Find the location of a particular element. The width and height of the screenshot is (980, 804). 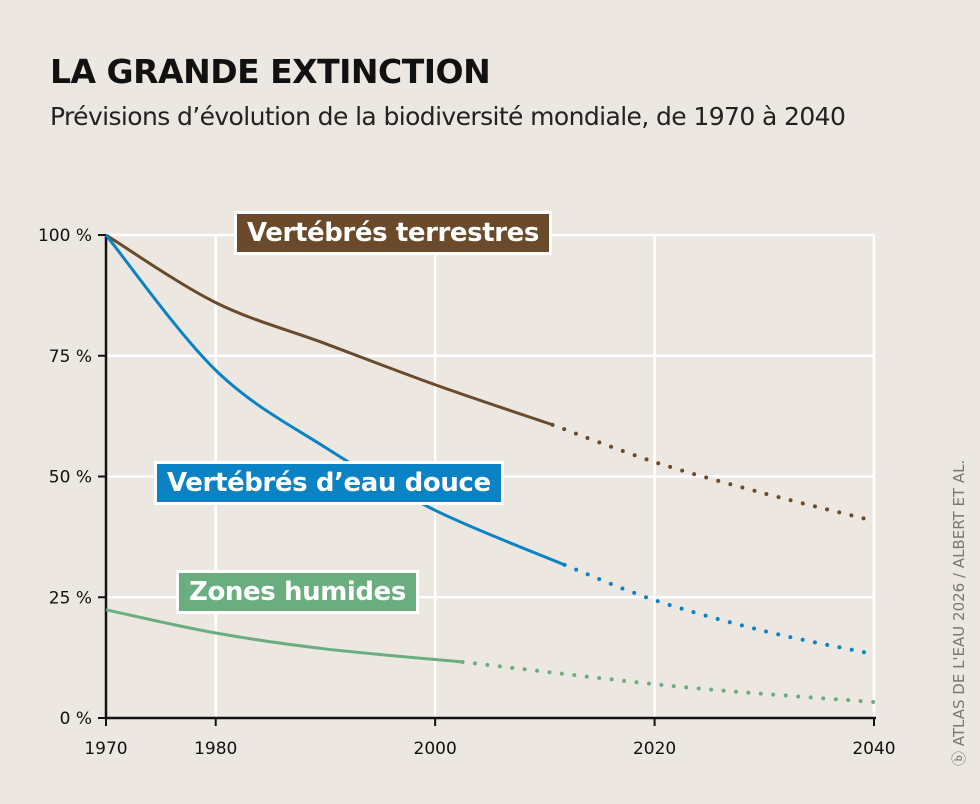

series-projection-vertebres-terrestres is located at coordinates (713, 472).